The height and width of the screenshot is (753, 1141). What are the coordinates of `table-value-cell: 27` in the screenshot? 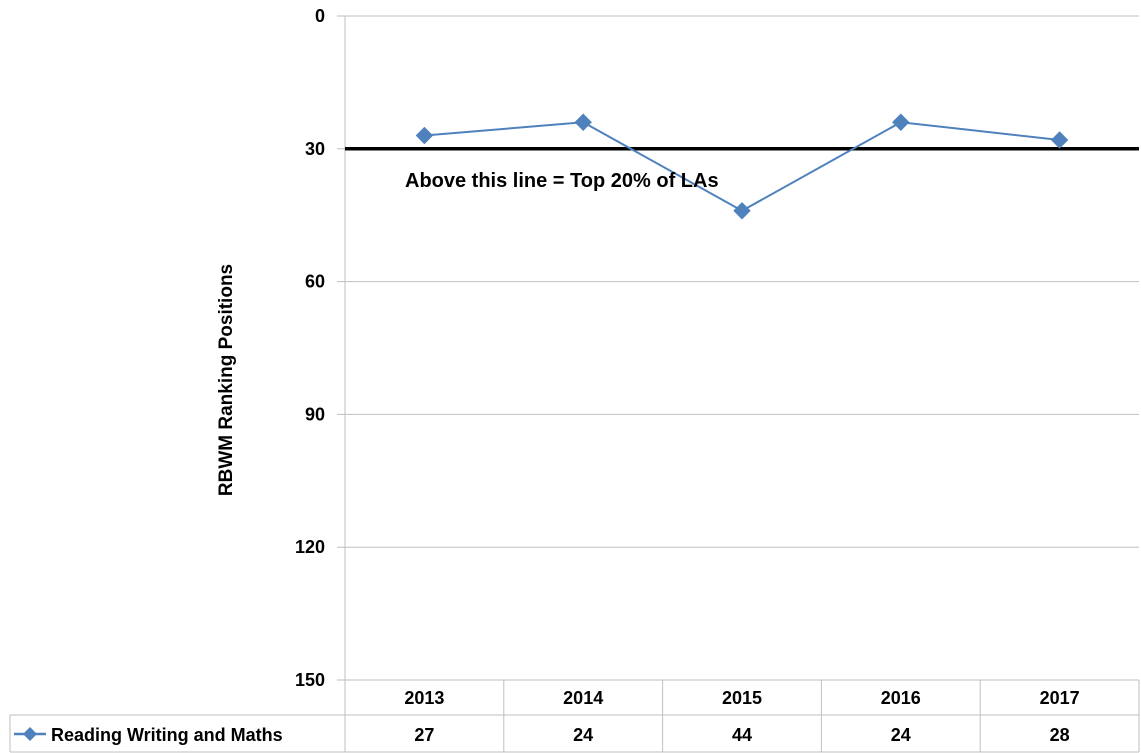 It's located at (424, 735).